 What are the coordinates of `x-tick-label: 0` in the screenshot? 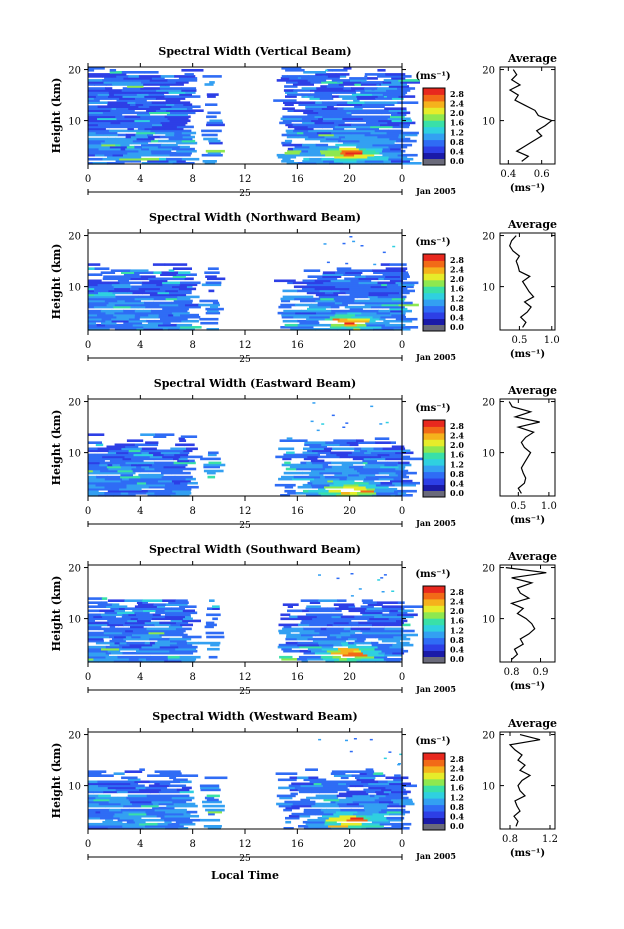 It's located at (88, 179).